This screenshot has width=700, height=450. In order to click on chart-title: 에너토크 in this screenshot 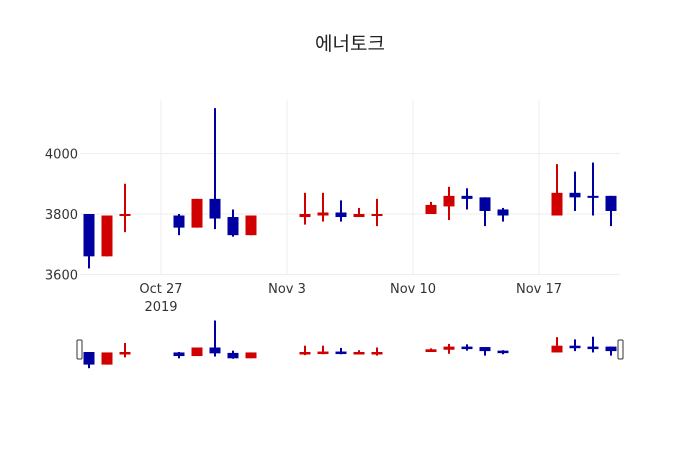, I will do `click(350, 44)`.